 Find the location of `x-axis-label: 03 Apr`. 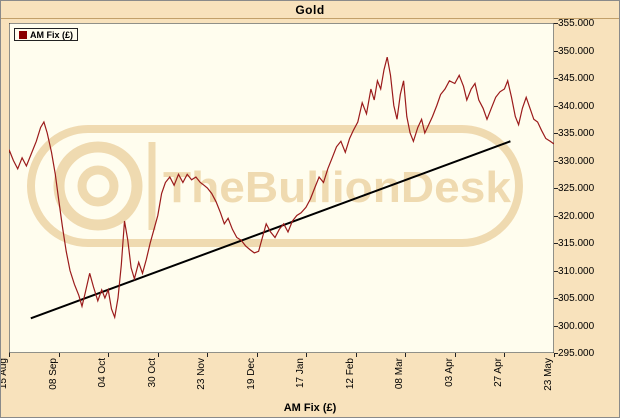

x-axis-label: 03 Apr is located at coordinates (449, 372).